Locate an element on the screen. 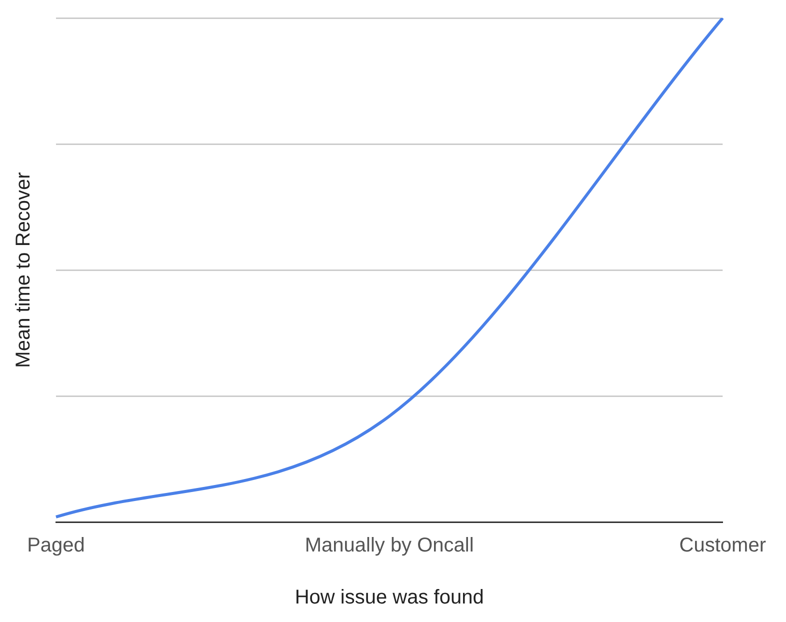 The height and width of the screenshot is (622, 786). x-tick-label: Customer is located at coordinates (722, 545).